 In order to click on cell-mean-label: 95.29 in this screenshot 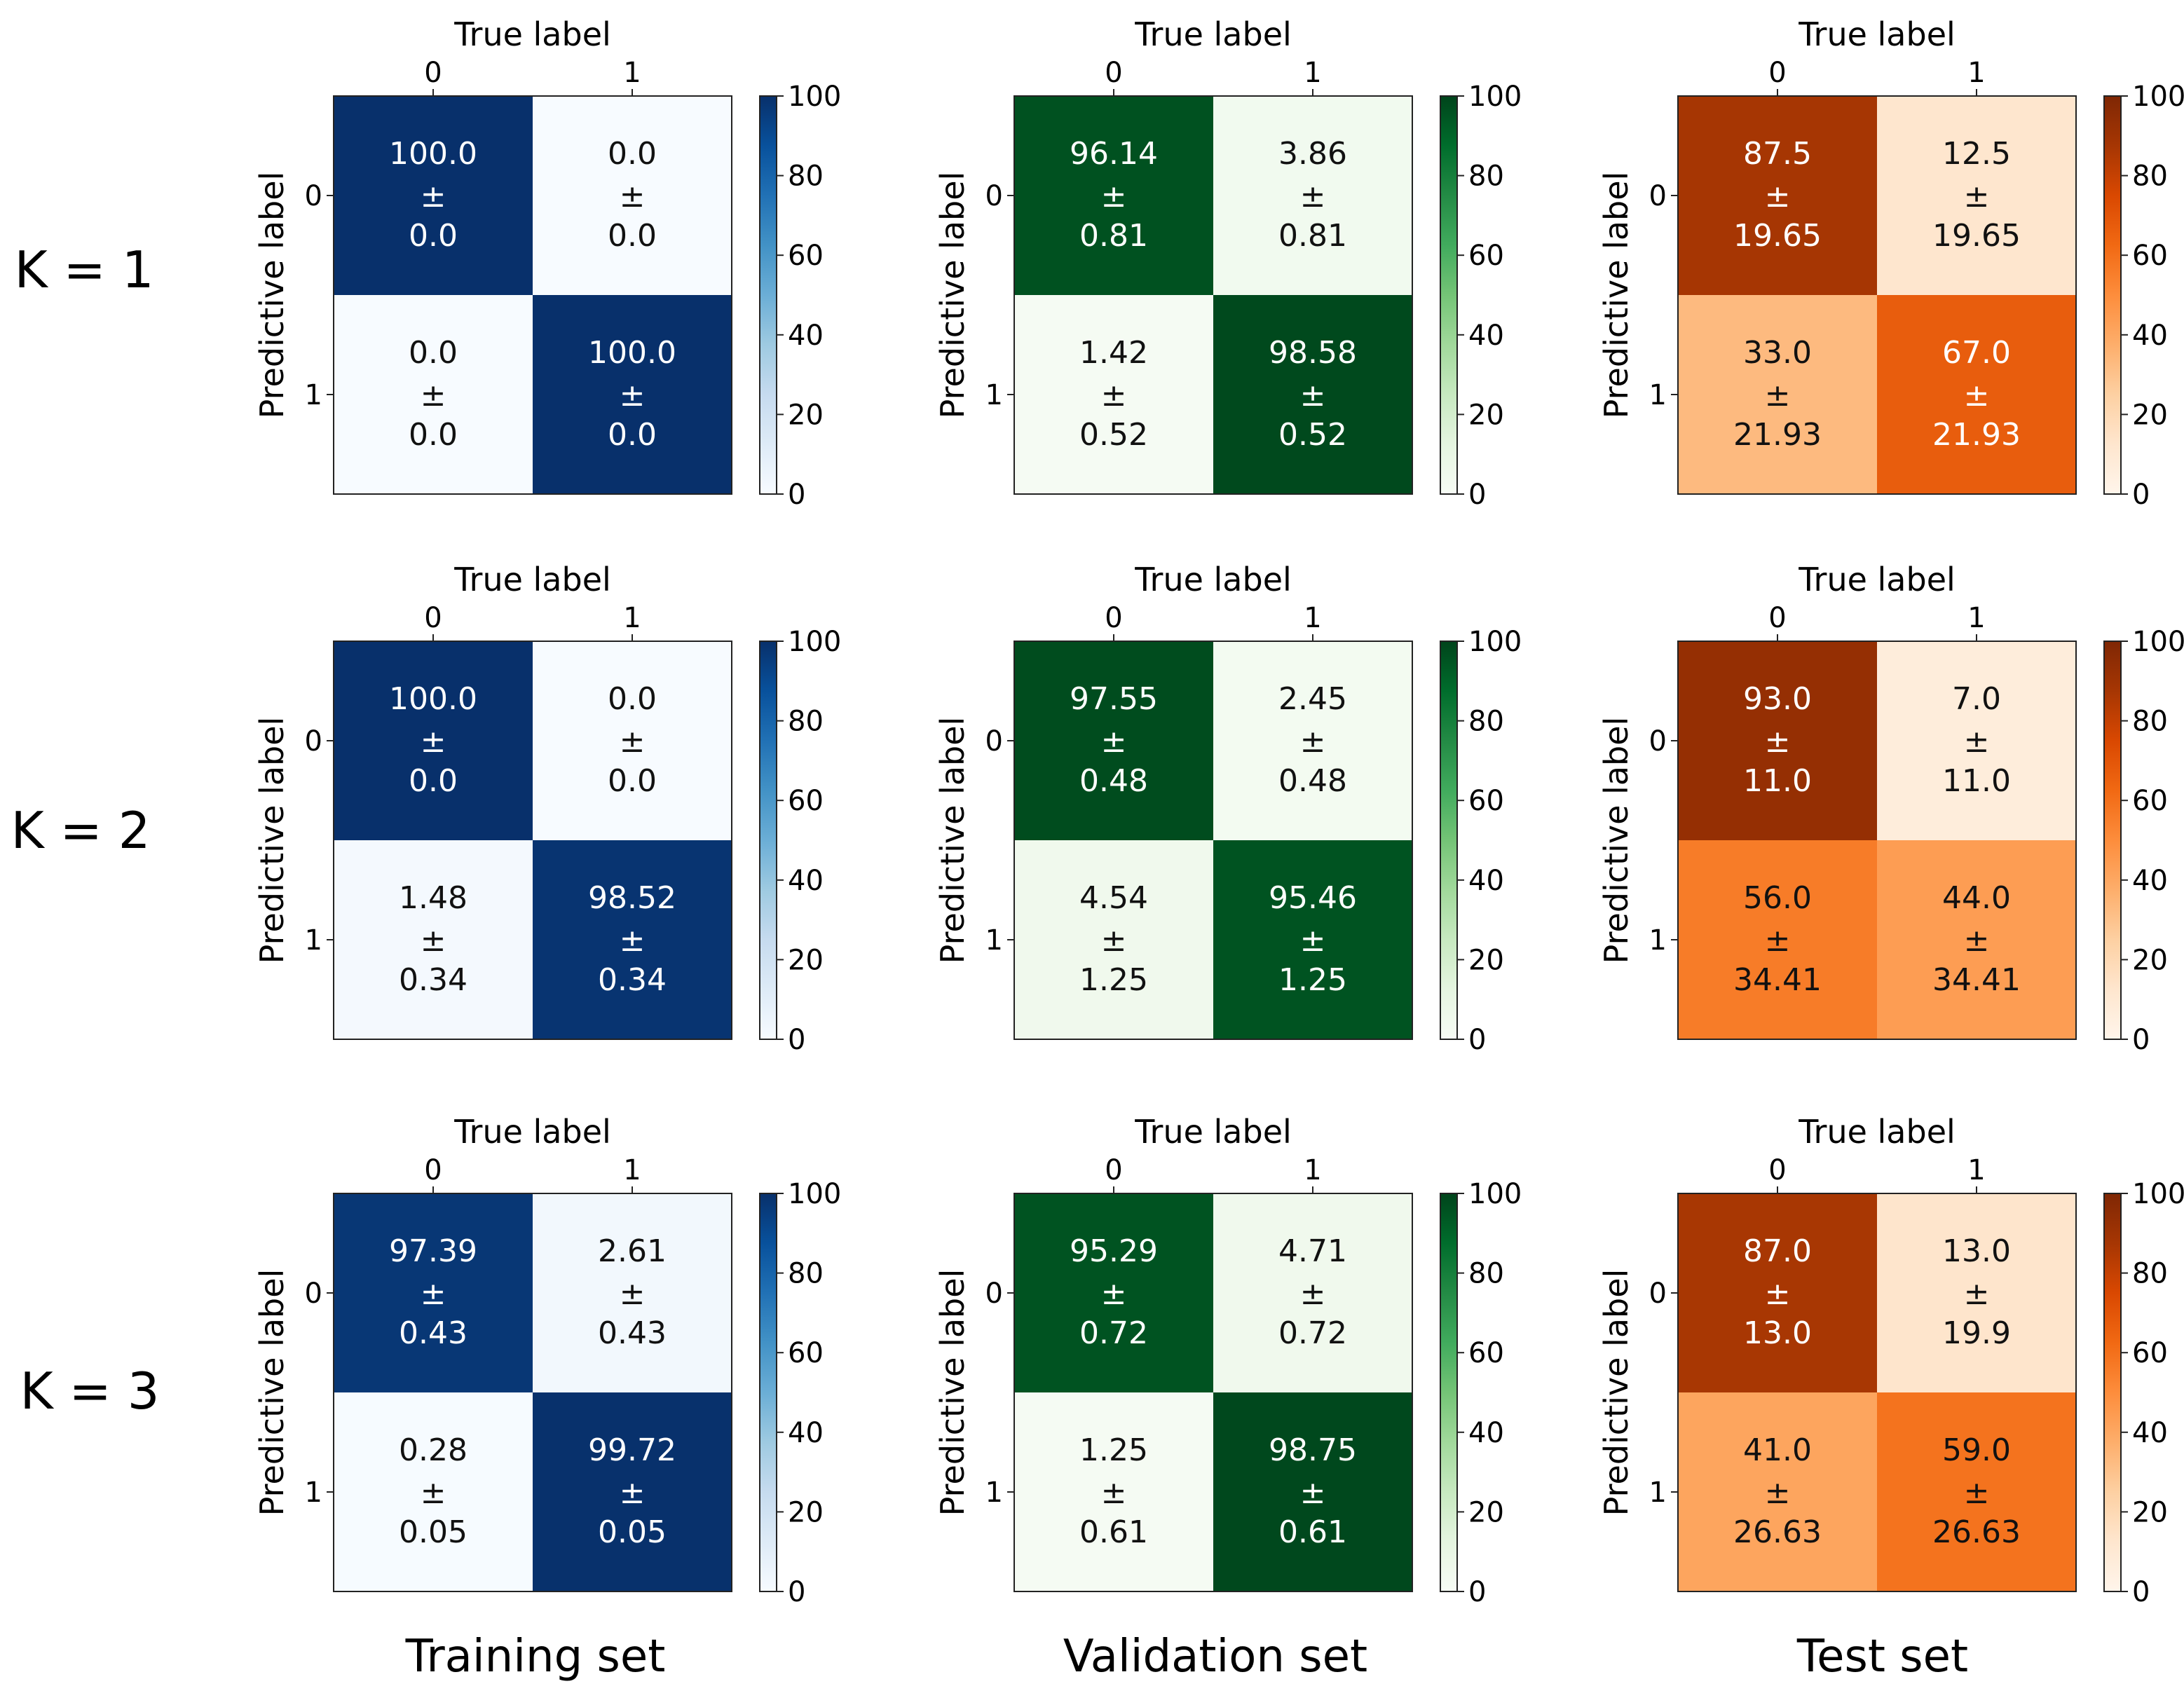, I will do `click(1114, 1251)`.